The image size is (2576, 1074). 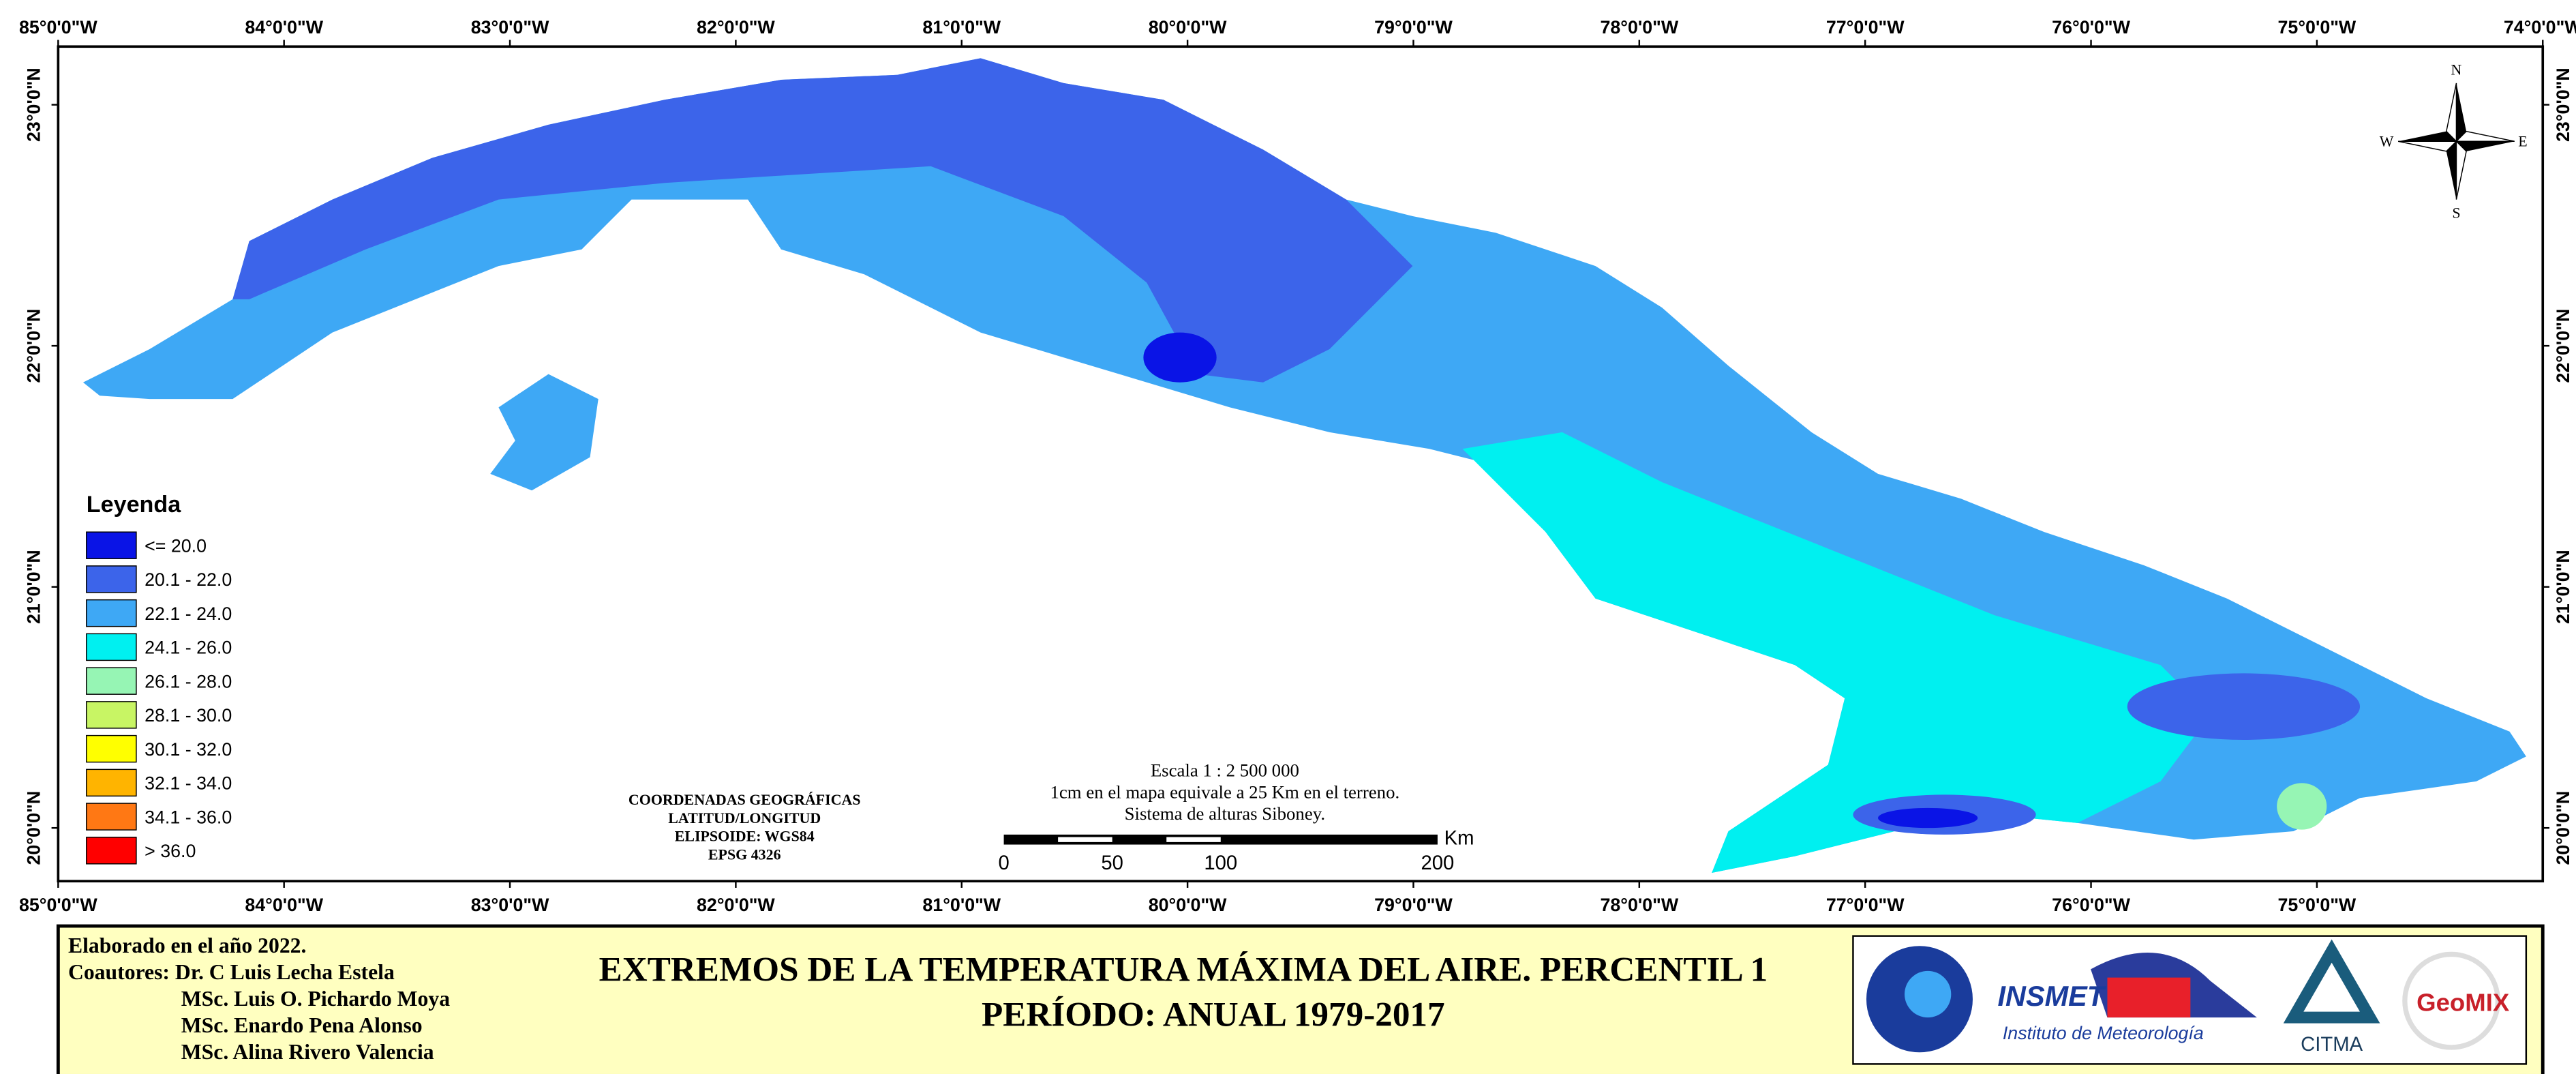 I want to click on lon-label-top: 85°0'0"W, so click(x=58, y=27).